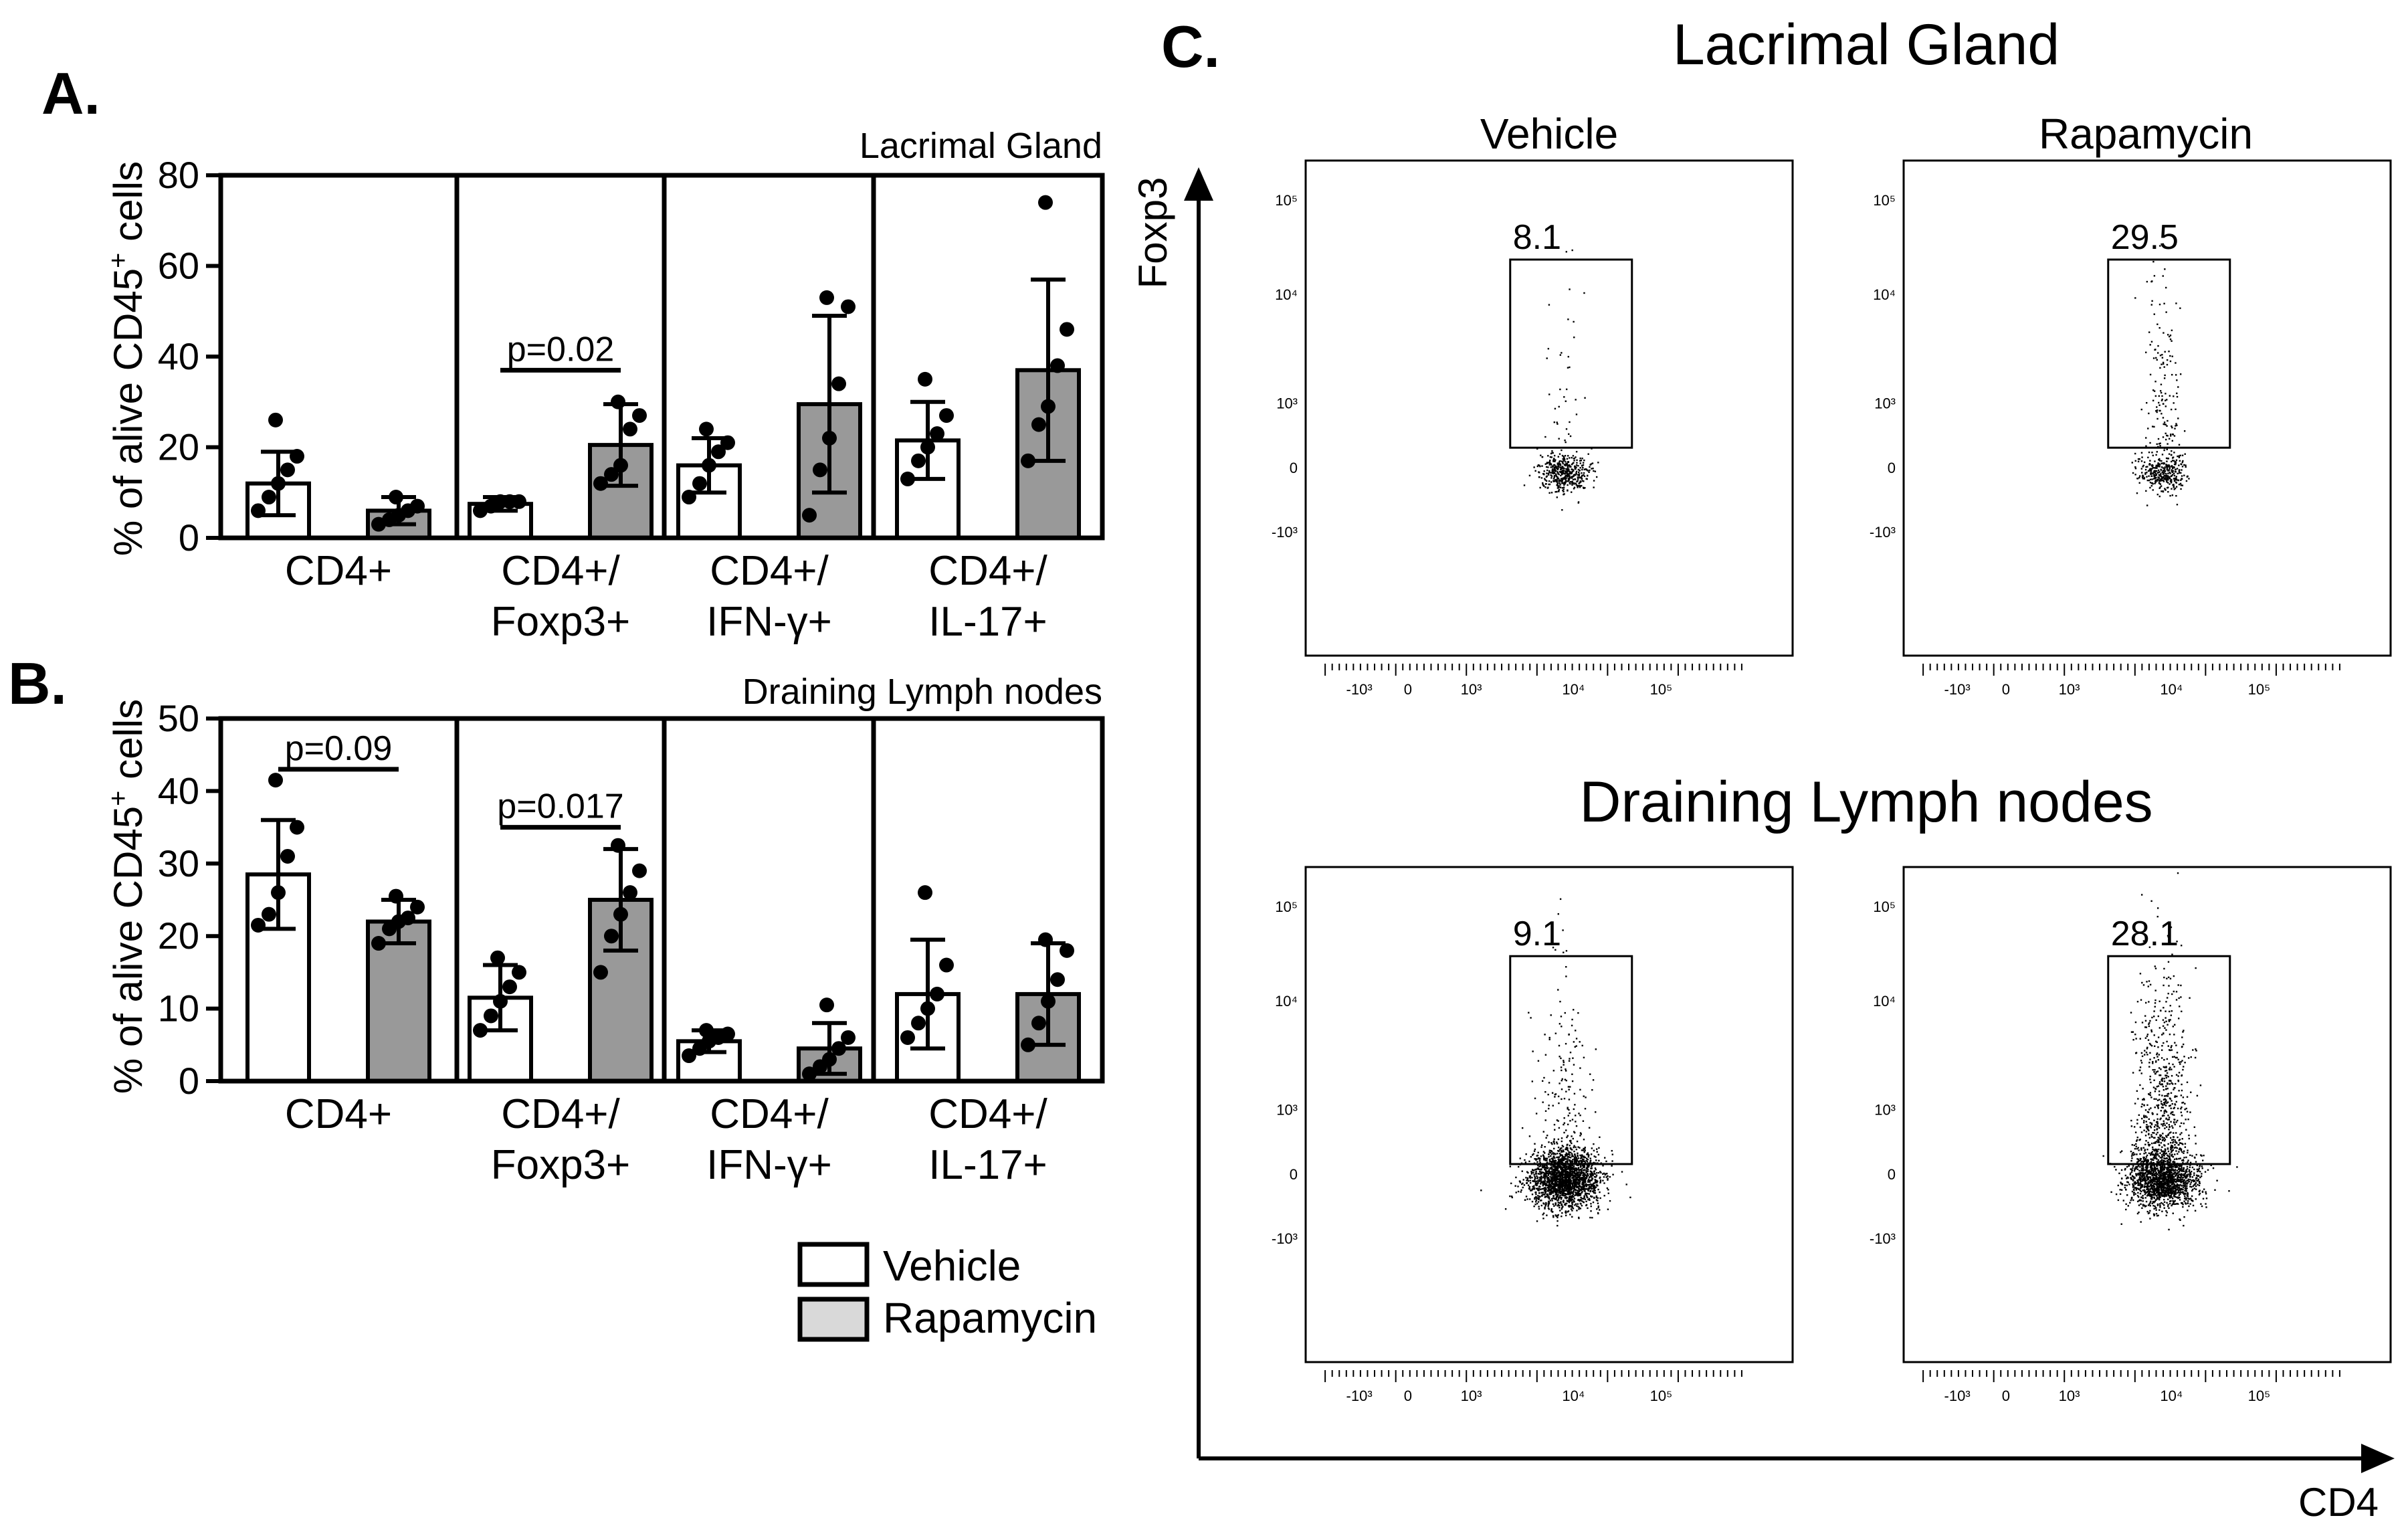  Describe the element at coordinates (189, 1081) in the screenshot. I see `y-tick-label: 0` at that location.